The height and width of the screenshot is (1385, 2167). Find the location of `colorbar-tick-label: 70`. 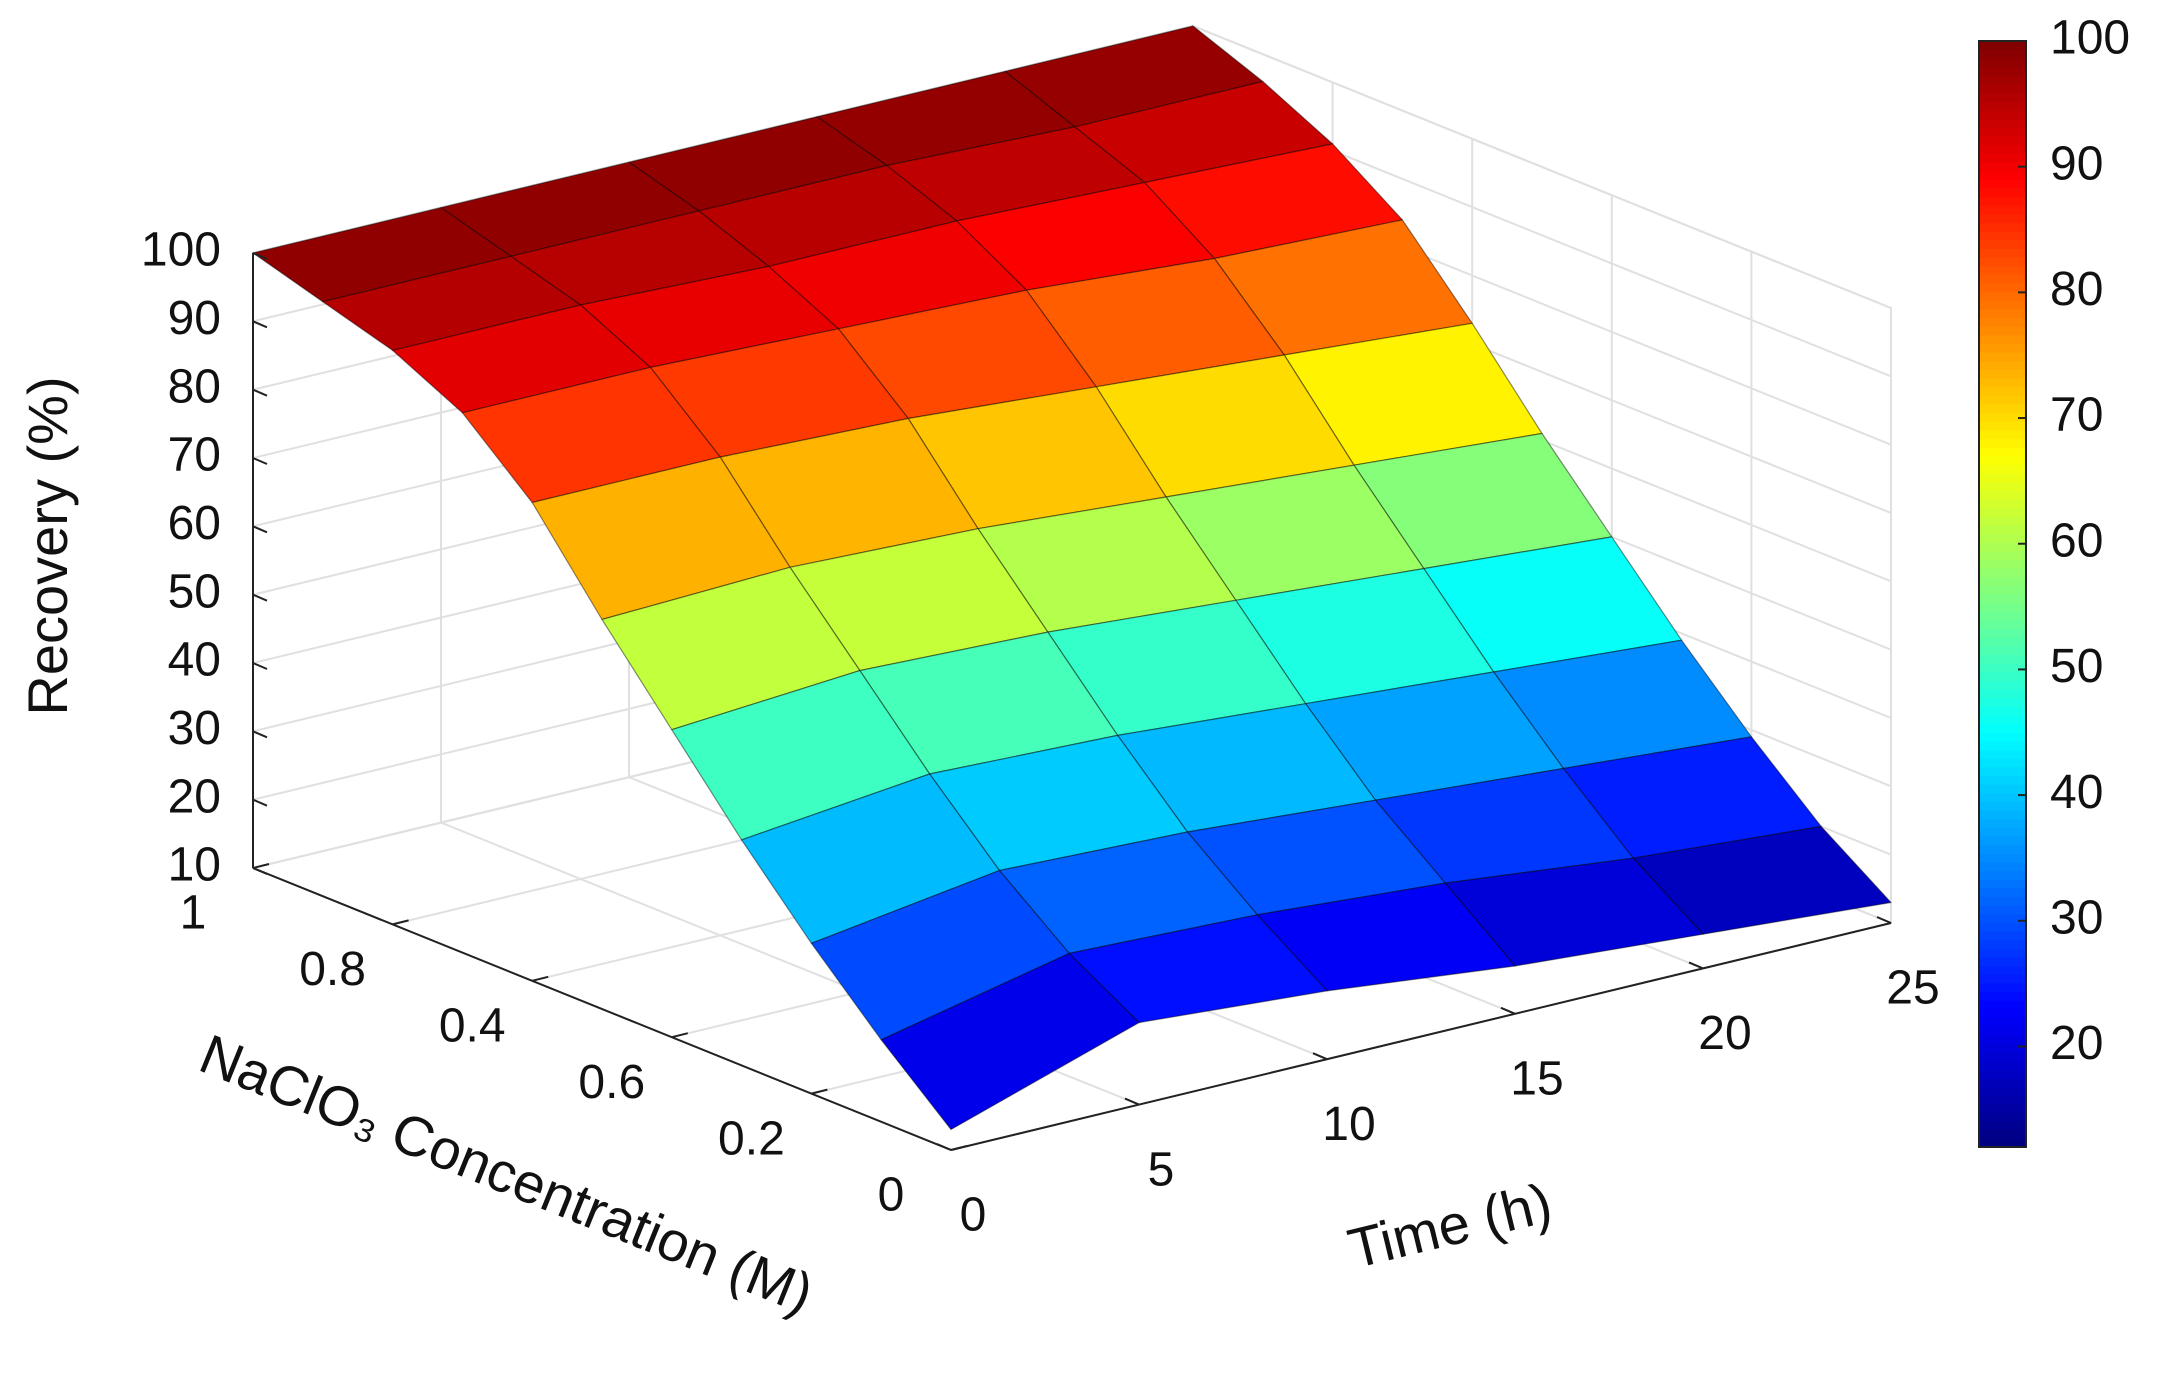

colorbar-tick-label: 70 is located at coordinates (2076, 415).